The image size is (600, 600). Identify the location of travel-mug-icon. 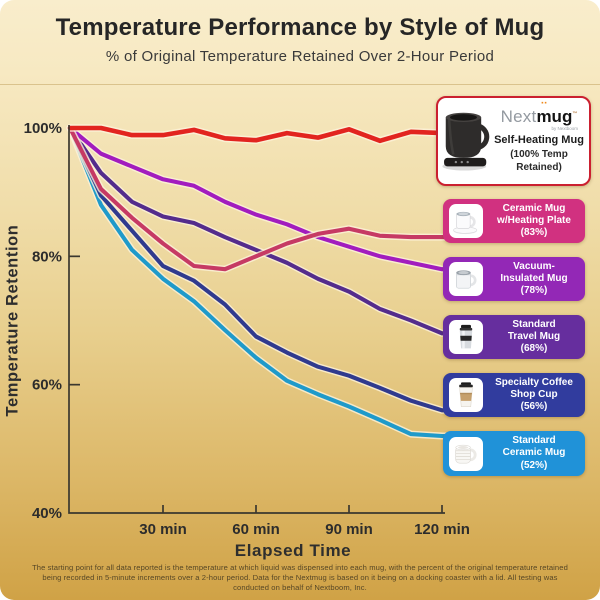
(466, 336).